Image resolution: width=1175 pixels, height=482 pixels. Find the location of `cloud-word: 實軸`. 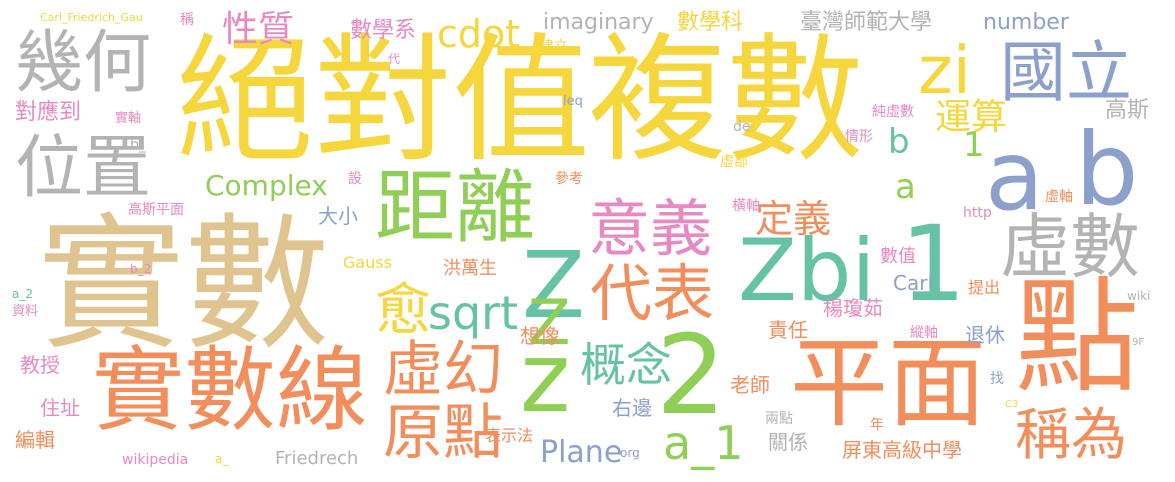

cloud-word: 實軸 is located at coordinates (128, 118).